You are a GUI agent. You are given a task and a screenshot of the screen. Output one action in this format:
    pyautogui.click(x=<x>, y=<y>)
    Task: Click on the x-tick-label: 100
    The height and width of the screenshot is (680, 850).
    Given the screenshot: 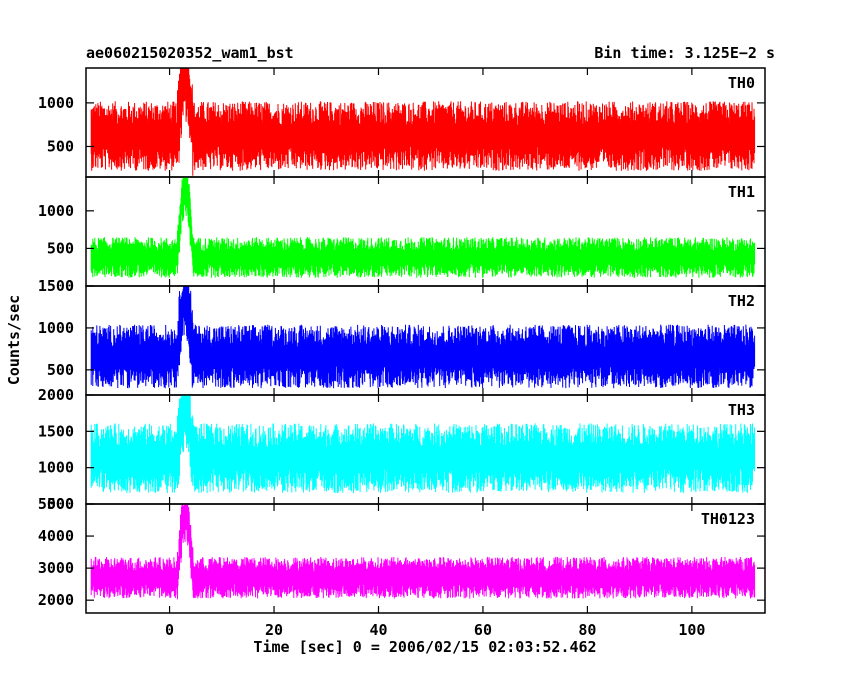 What is the action you would take?
    pyautogui.click(x=691, y=630)
    